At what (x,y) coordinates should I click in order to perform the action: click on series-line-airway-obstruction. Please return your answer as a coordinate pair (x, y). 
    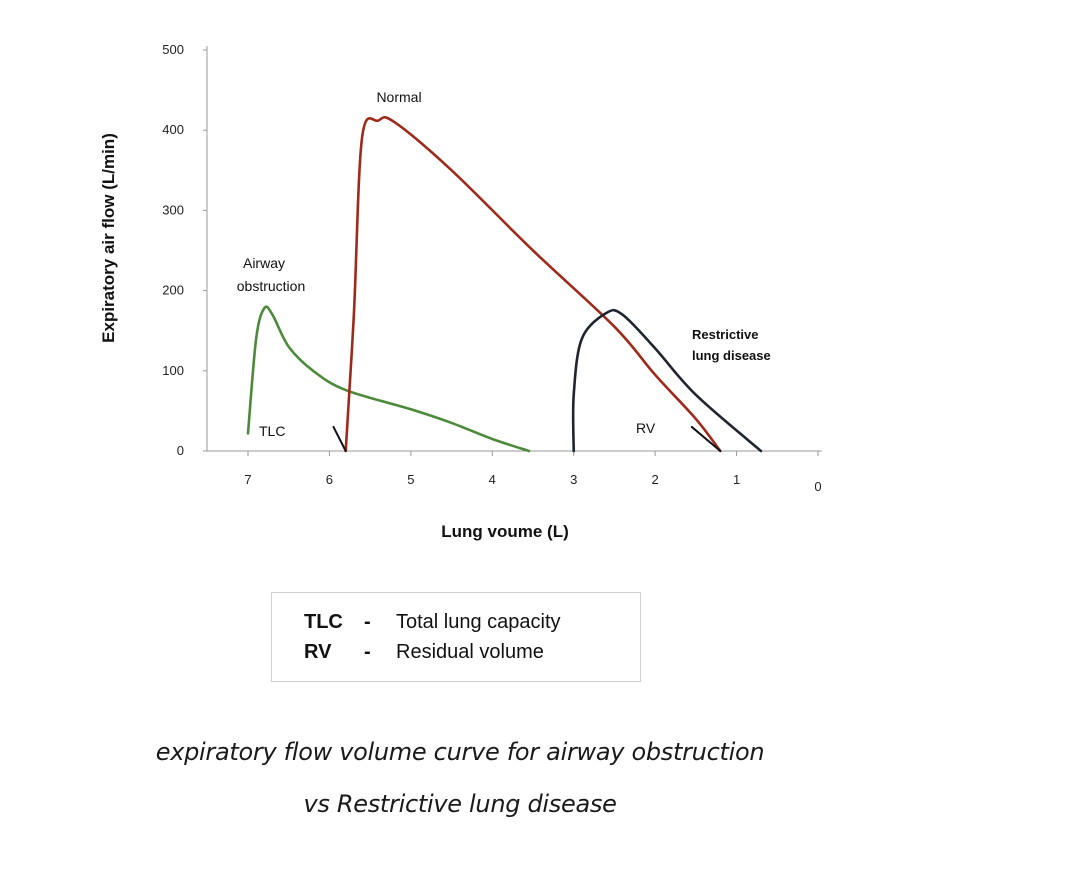
    Looking at the image, I should click on (388, 379).